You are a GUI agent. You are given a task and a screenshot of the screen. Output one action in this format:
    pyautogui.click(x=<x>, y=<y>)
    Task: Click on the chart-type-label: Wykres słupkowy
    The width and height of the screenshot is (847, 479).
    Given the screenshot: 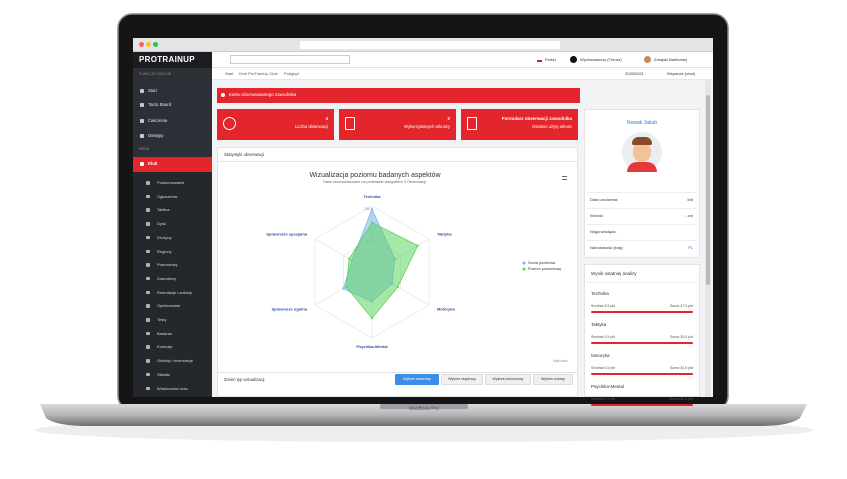 What is the action you would take?
    pyautogui.click(x=462, y=379)
    